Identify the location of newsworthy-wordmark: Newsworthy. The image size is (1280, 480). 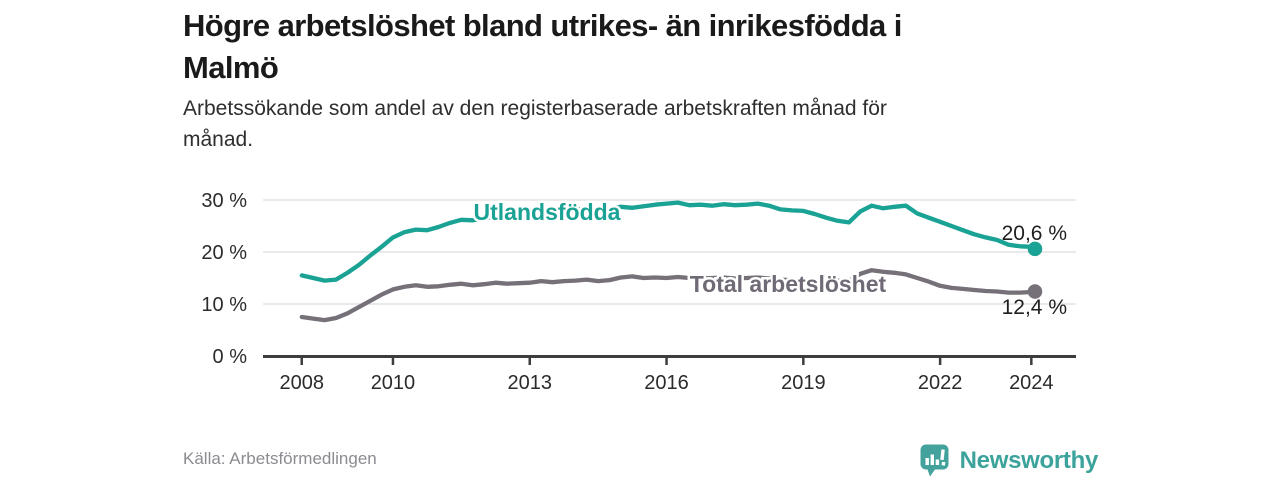
(1029, 460).